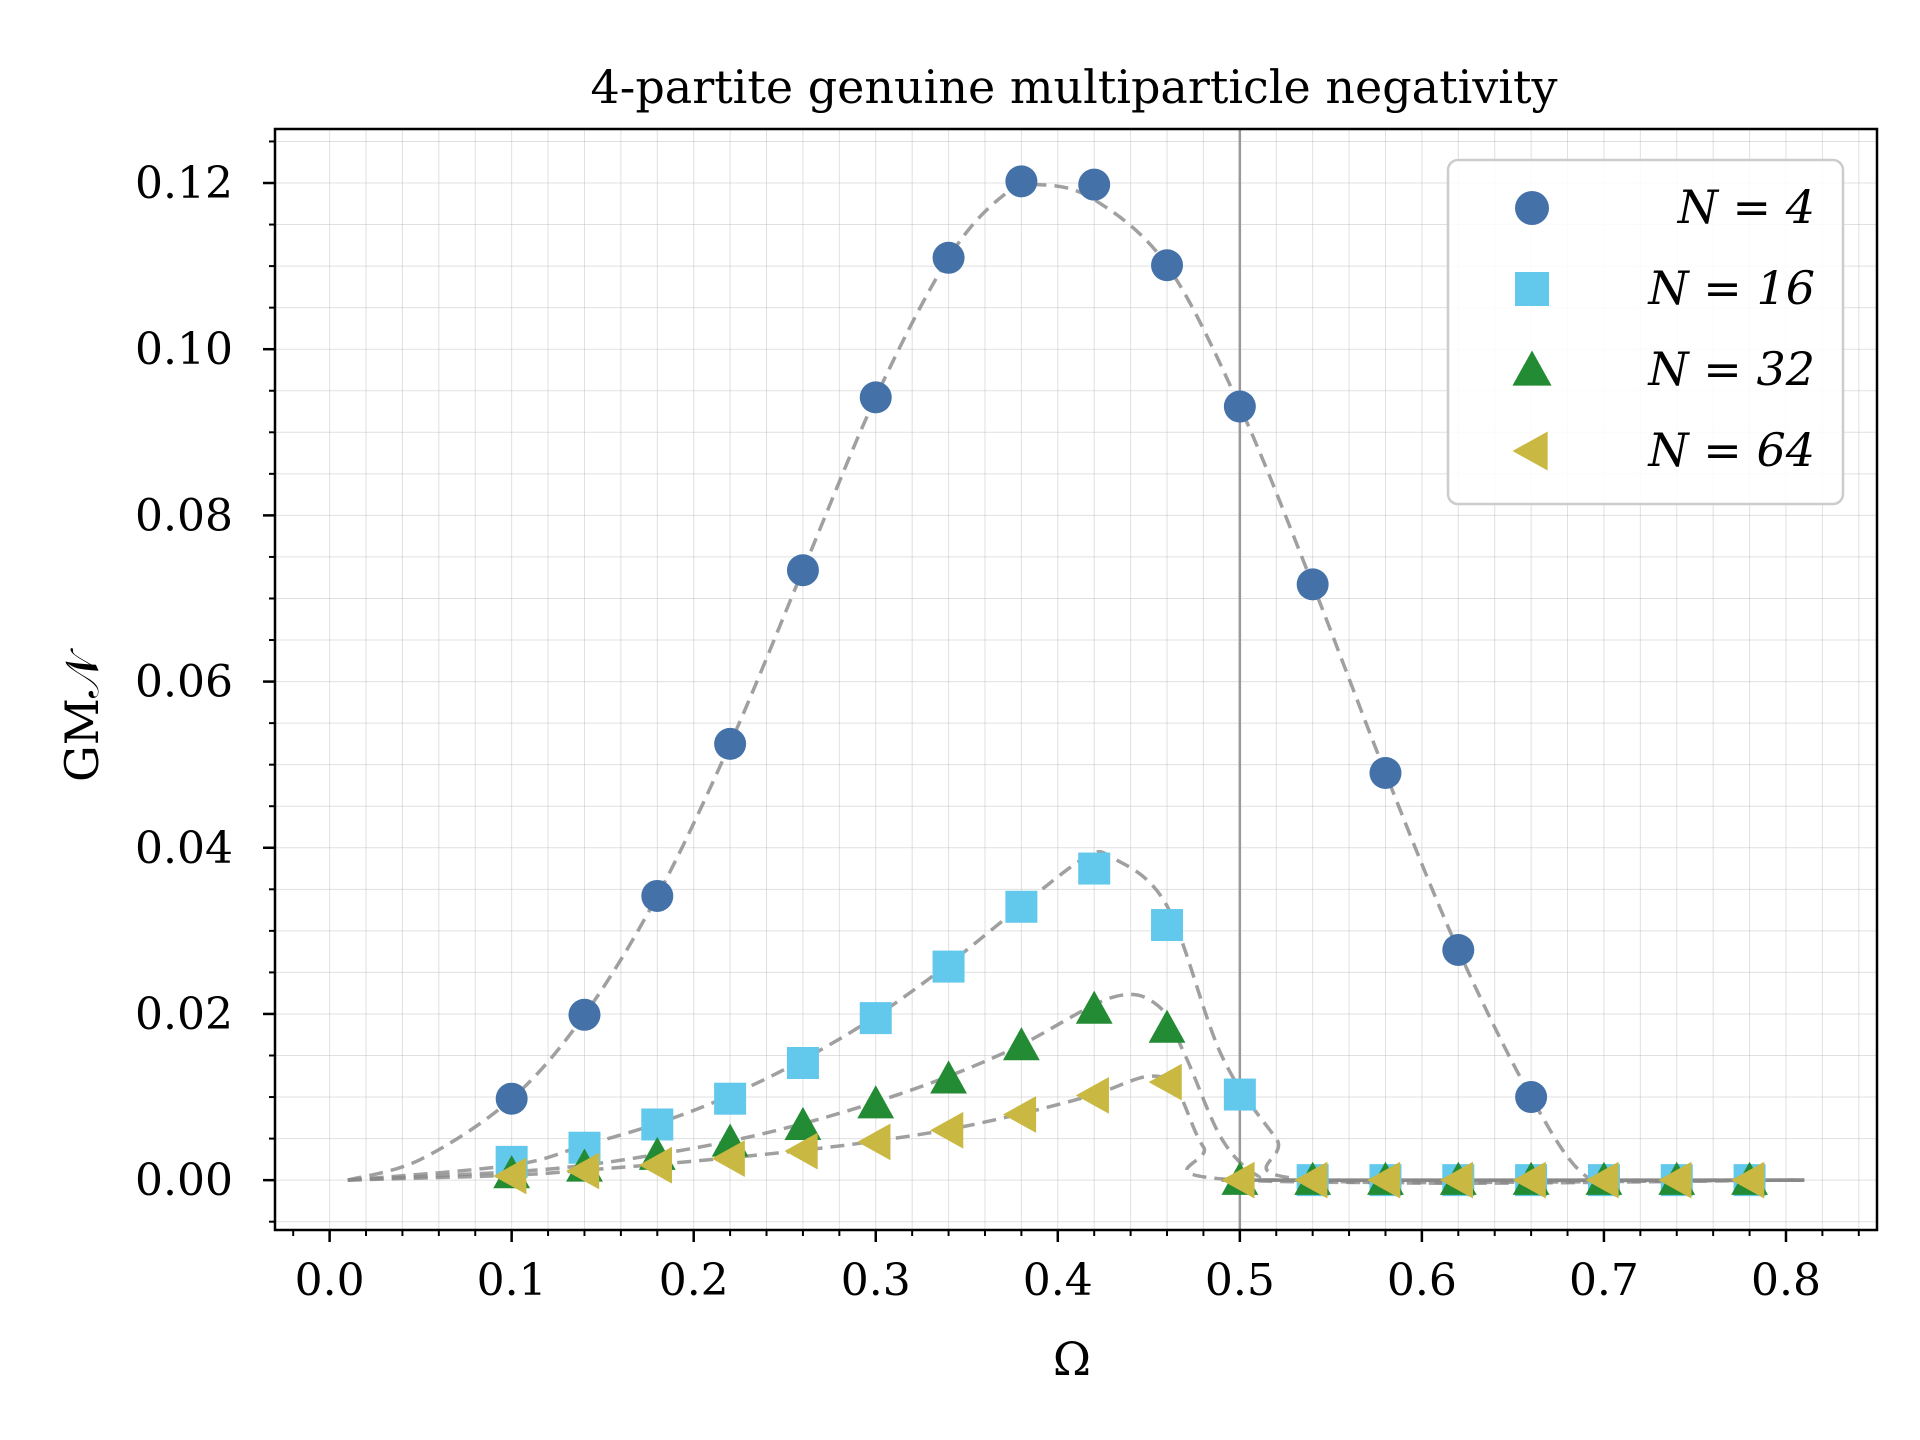  I want to click on x-tick-label: 0.2, so click(694, 1280).